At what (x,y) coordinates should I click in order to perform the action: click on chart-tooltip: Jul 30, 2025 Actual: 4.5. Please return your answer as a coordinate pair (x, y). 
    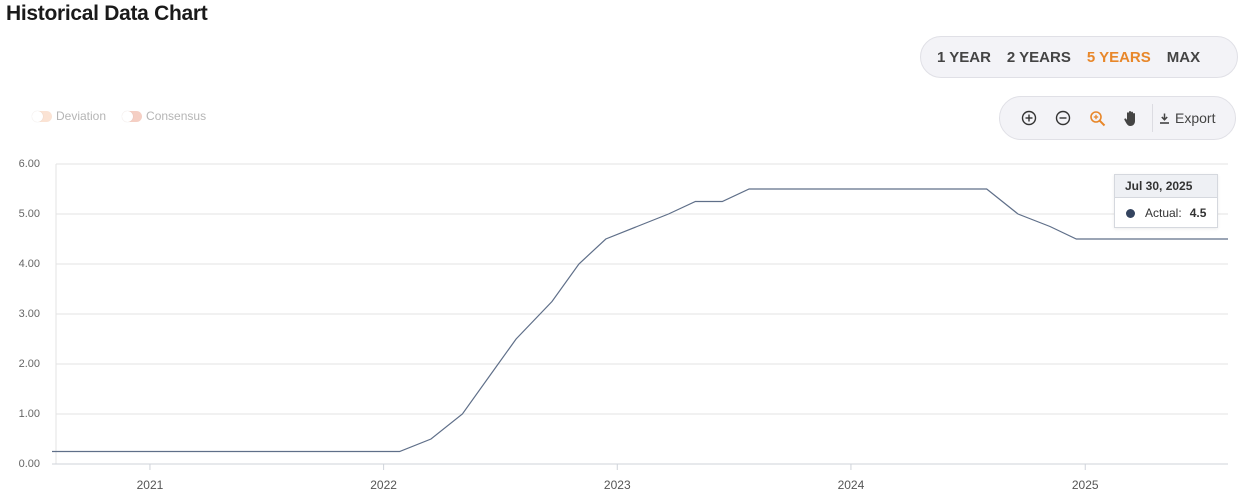
    Looking at the image, I should click on (1166, 201).